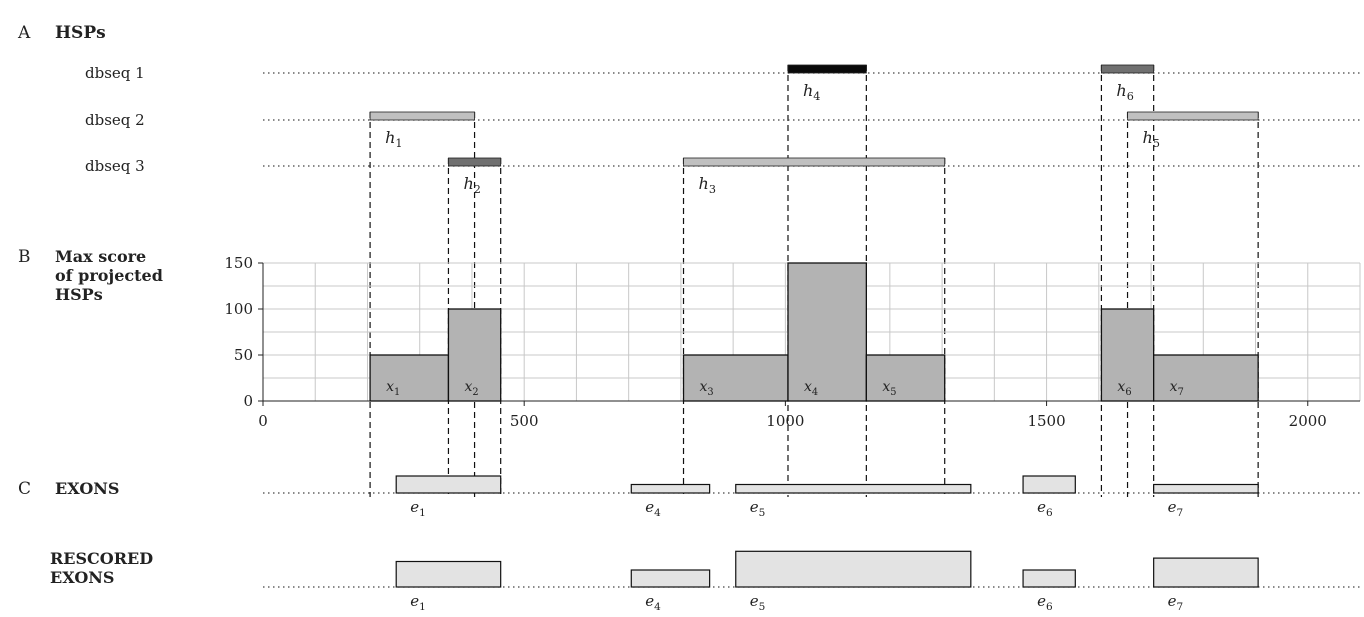 Image resolution: width=1364 pixels, height=617 pixels. What do you see at coordinates (1151, 139) in the screenshot?
I see `hsp-label-h5: h5` at bounding box center [1151, 139].